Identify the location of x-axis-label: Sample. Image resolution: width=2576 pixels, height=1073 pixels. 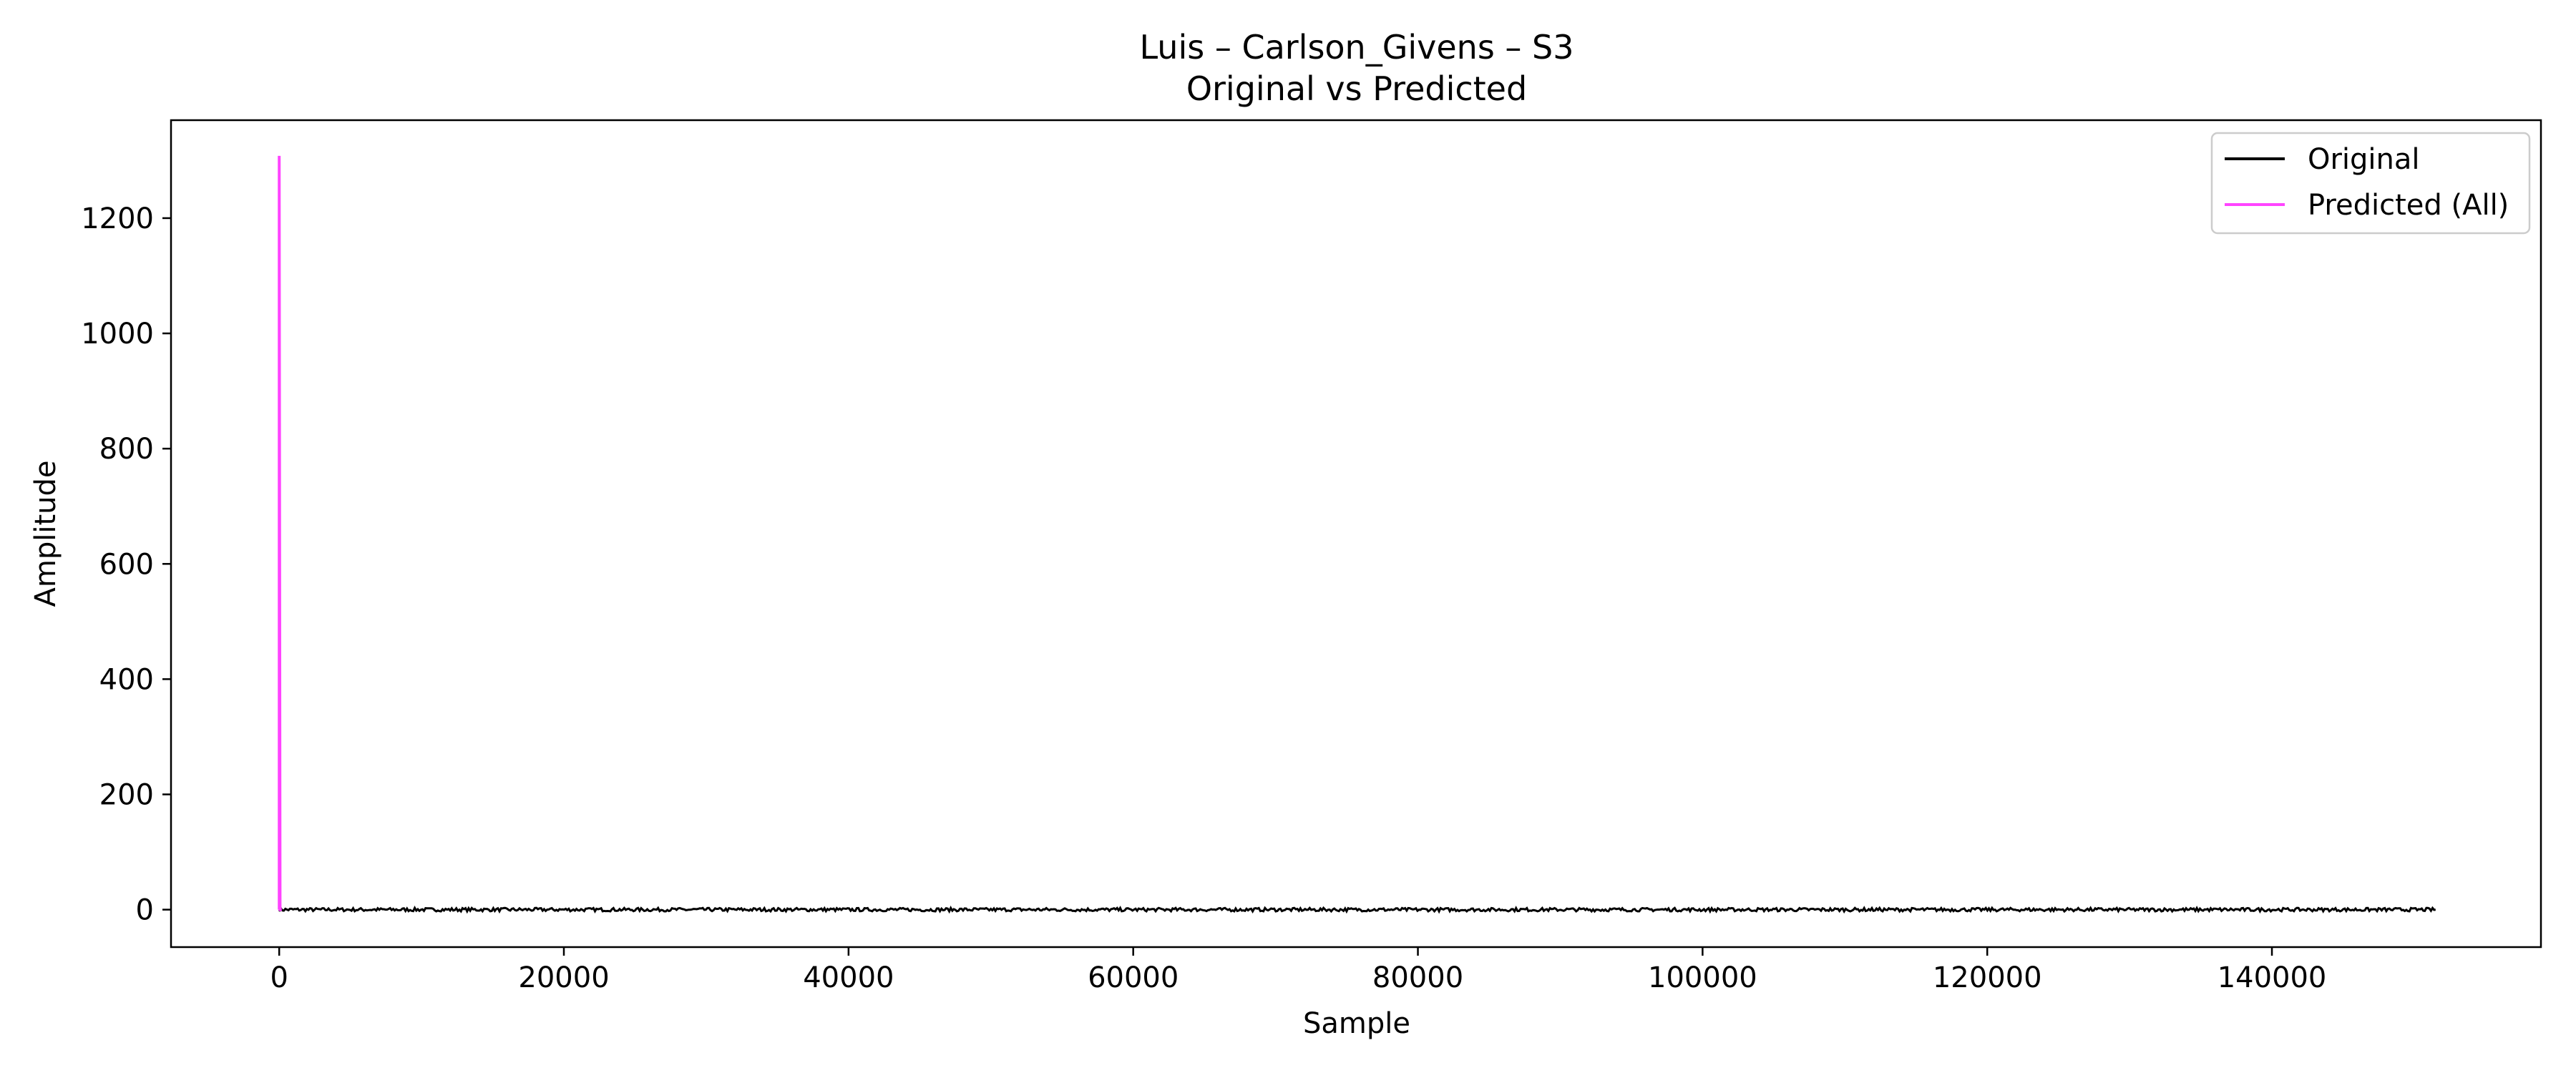
(1356, 1024).